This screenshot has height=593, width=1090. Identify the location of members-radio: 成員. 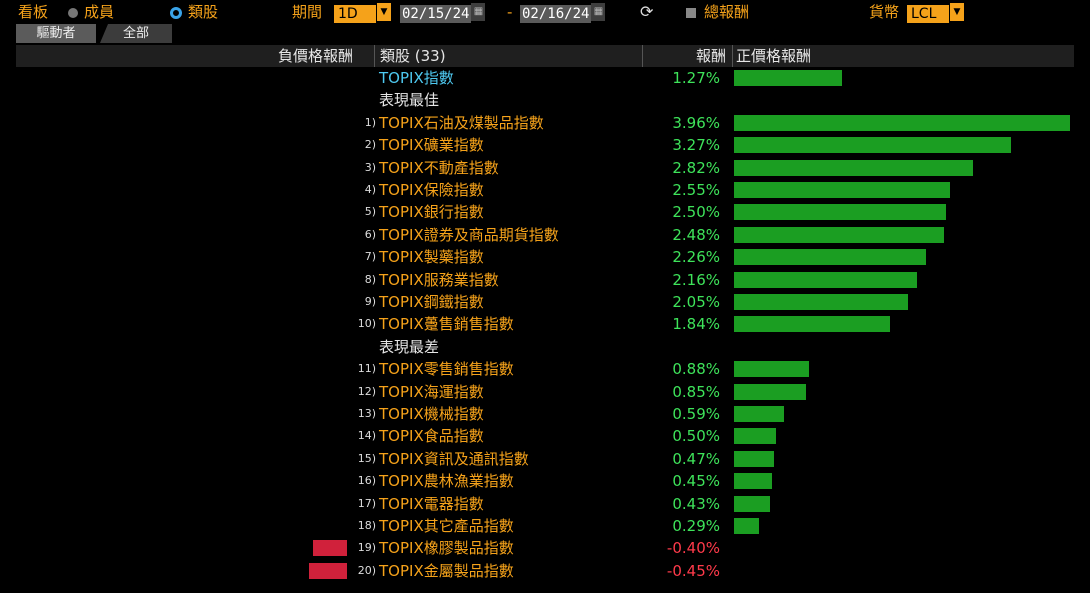
(91, 12).